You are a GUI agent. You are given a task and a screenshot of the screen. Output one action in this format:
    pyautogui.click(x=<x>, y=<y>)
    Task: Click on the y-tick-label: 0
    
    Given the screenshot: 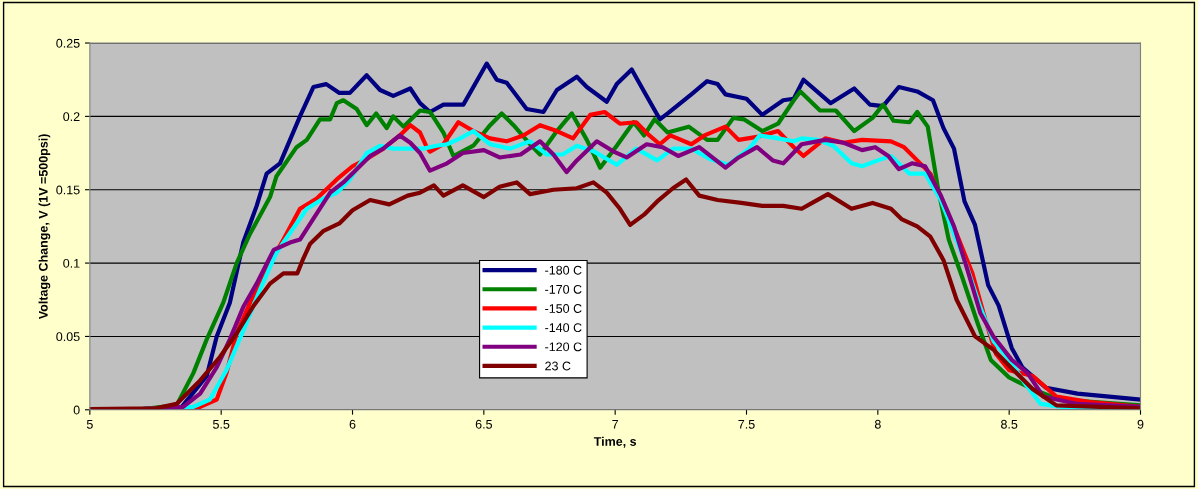 What is the action you would take?
    pyautogui.click(x=76, y=410)
    